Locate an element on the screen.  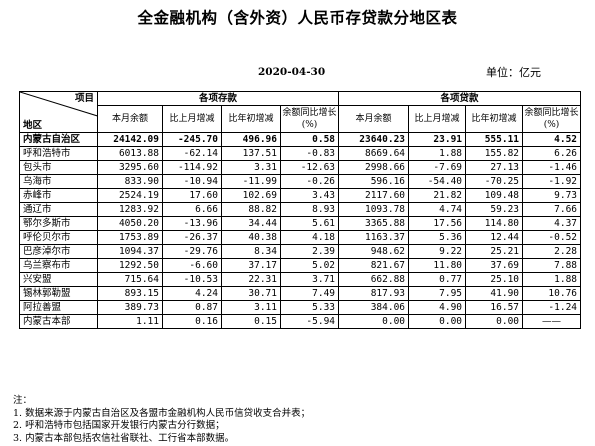
value-cell: 114.80 is located at coordinates (494, 223).